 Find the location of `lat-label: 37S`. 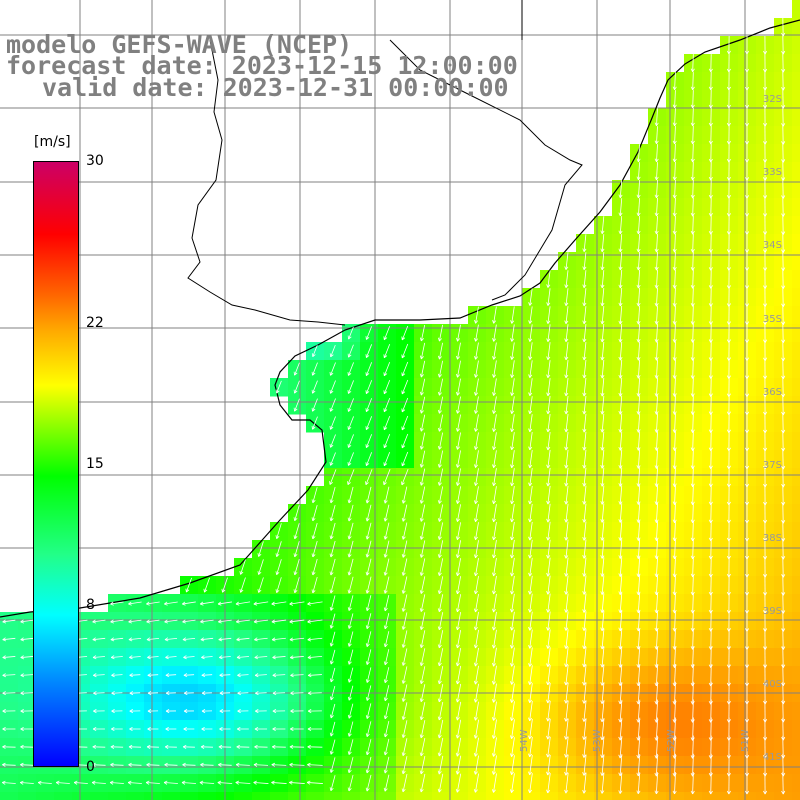

lat-label: 37S is located at coordinates (772, 465).